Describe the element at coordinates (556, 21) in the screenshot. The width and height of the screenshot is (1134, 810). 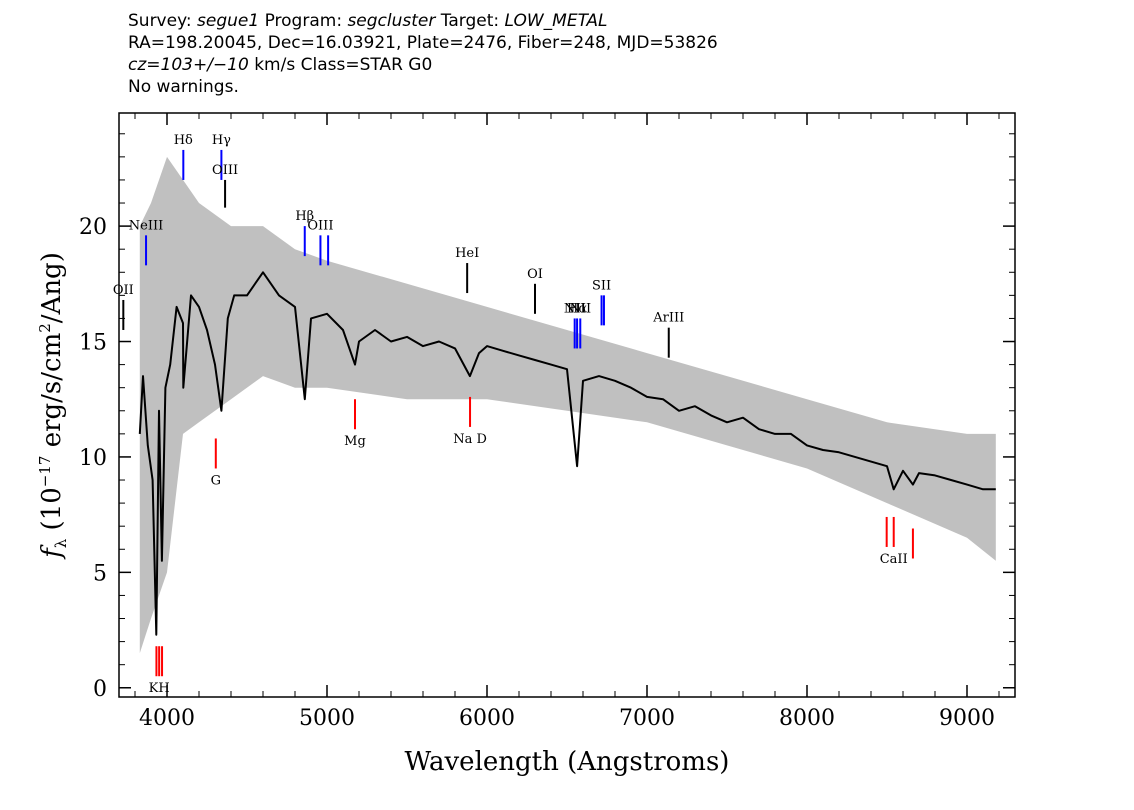
I see `target-value: LOW_METAL` at that location.